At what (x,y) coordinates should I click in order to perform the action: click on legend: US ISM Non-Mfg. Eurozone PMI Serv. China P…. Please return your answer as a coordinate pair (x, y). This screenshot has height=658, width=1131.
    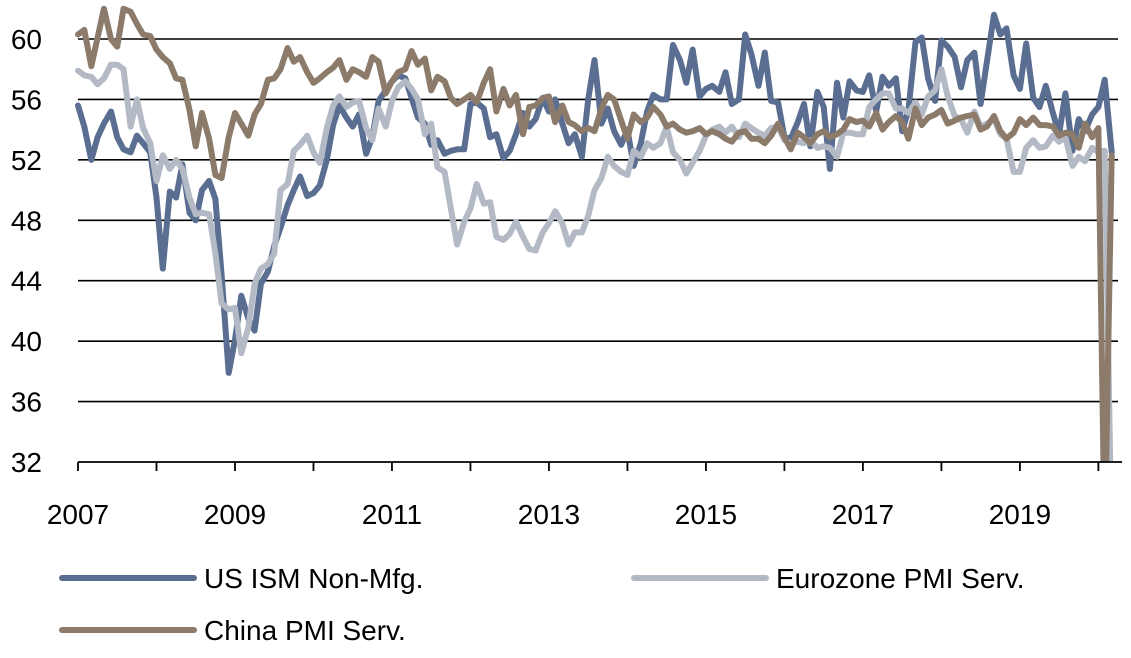
    Looking at the image, I should click on (541, 604).